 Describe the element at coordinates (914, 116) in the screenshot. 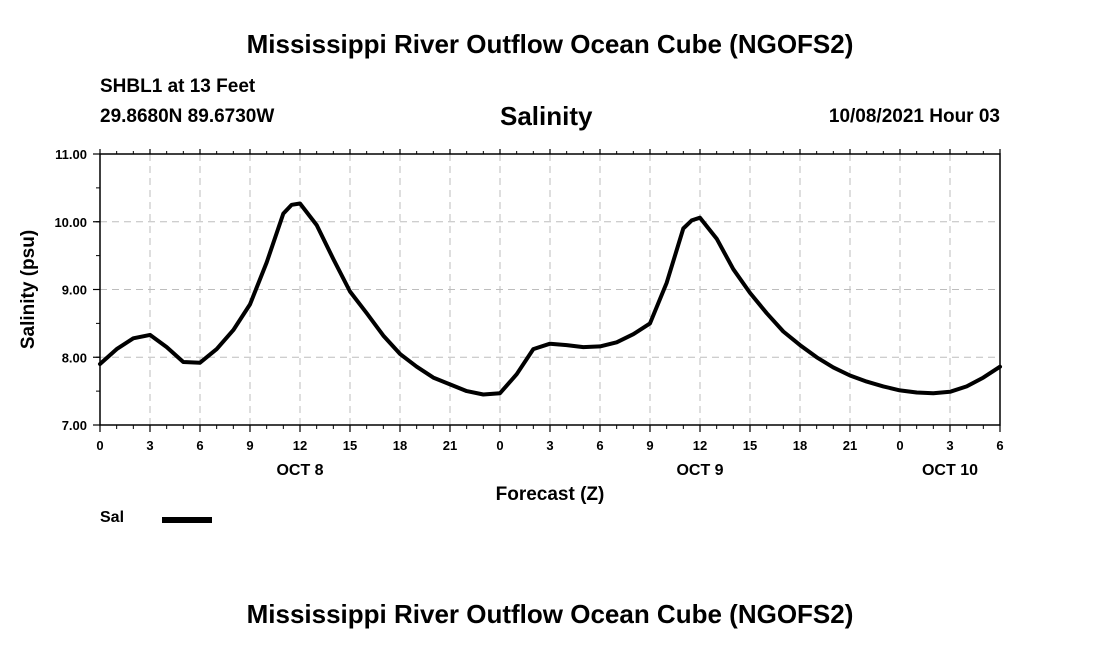

I see `forecast-datetime: 10/08/2021 Hour 03` at that location.